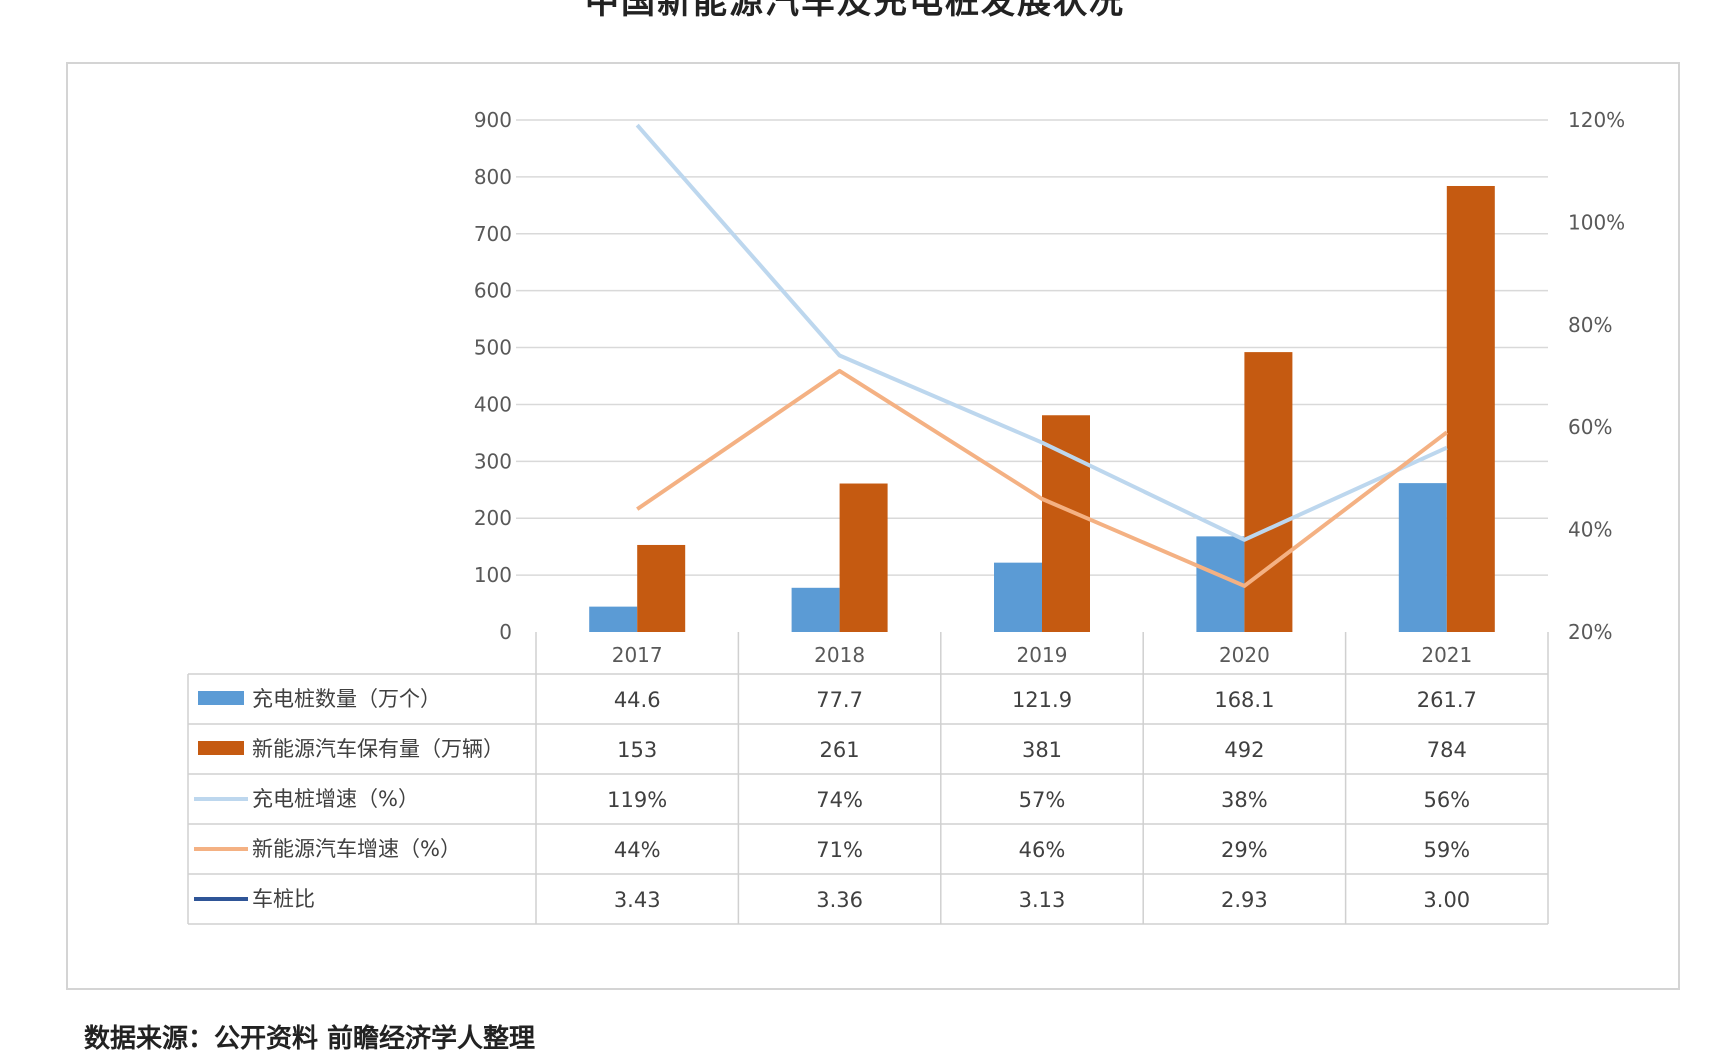  Describe the element at coordinates (840, 750) in the screenshot. I see `table-cell: 261` at that location.